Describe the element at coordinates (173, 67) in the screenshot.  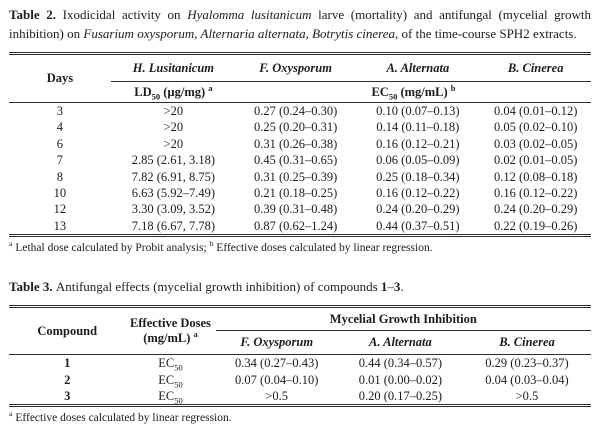
I see `table2-header-h-lusitanicum: H. Lusitanicum` at that location.